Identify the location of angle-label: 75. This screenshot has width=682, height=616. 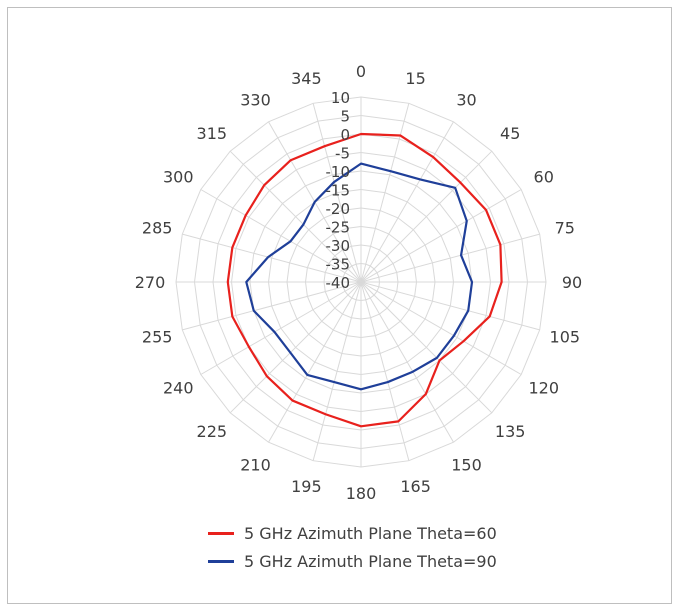
(565, 227).